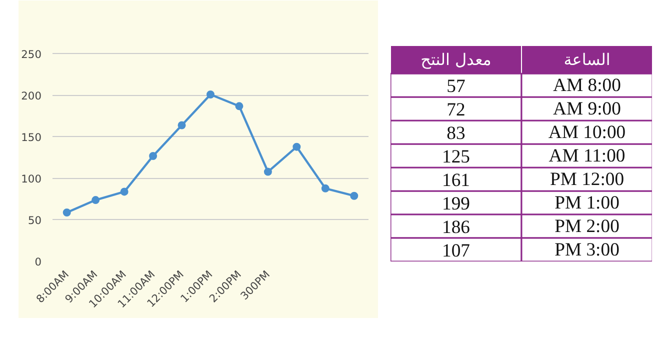 This screenshot has height=350, width=663. Describe the element at coordinates (31, 179) in the screenshot. I see `y-tick-label: 100` at that location.